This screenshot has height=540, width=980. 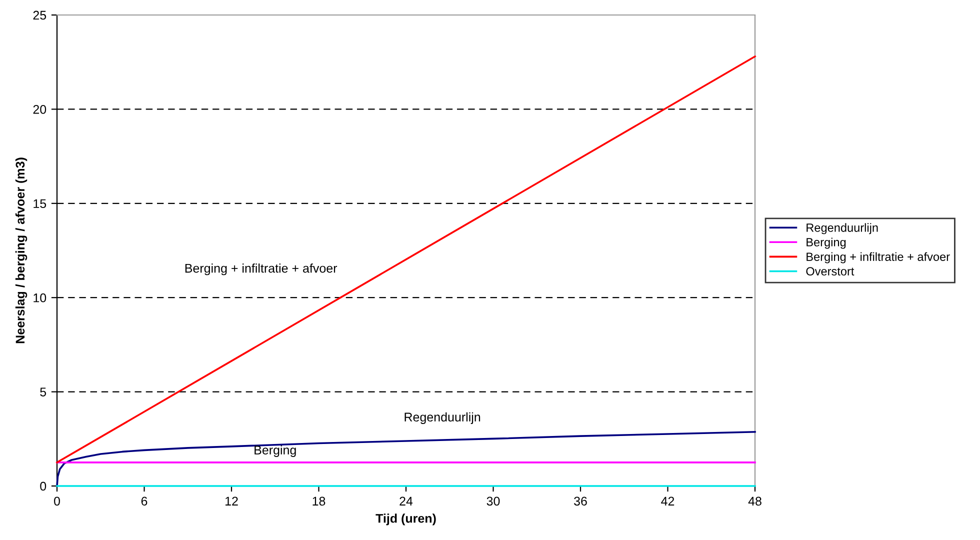 I want to click on y-tick-label: 25, so click(x=39, y=15).